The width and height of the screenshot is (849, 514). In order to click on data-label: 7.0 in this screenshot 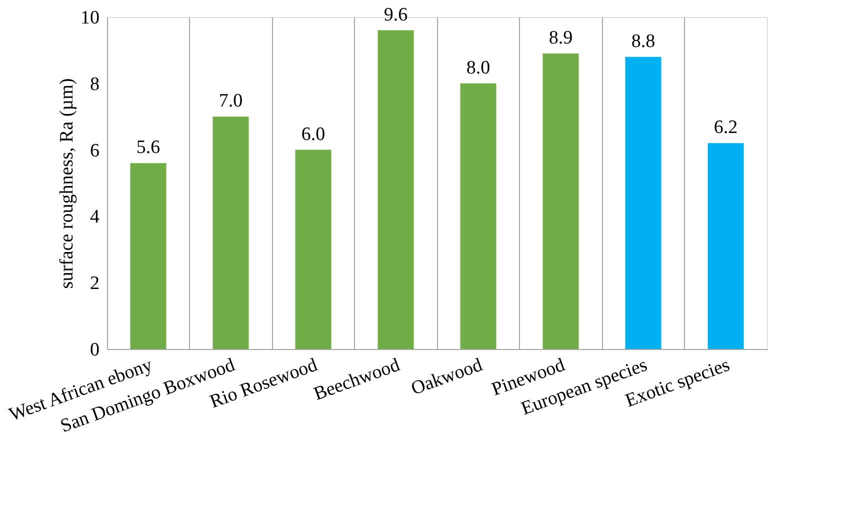, I will do `click(230, 101)`.